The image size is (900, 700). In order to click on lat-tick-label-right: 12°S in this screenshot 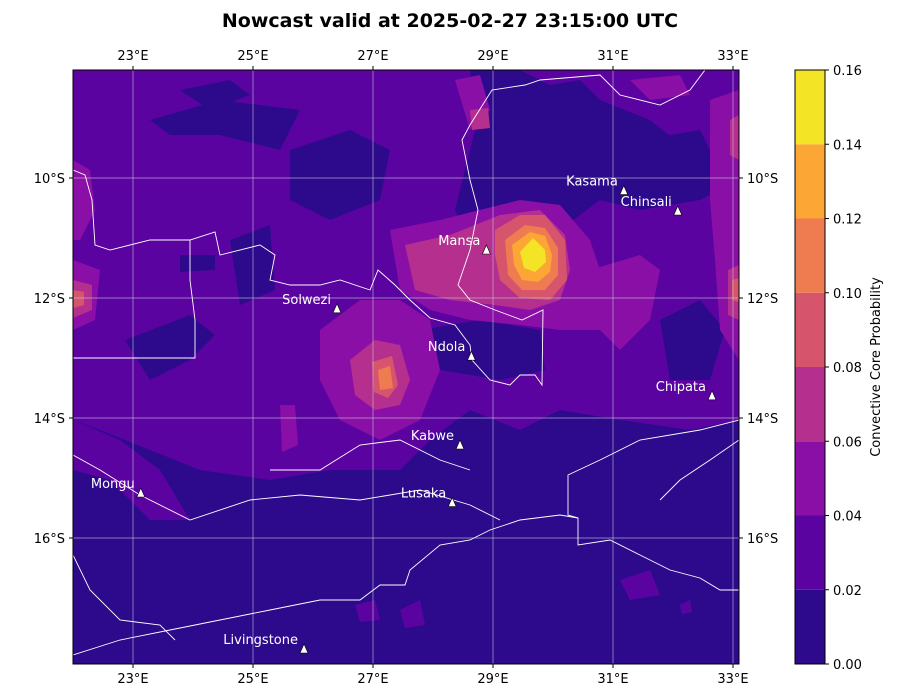, I will do `click(762, 299)`.